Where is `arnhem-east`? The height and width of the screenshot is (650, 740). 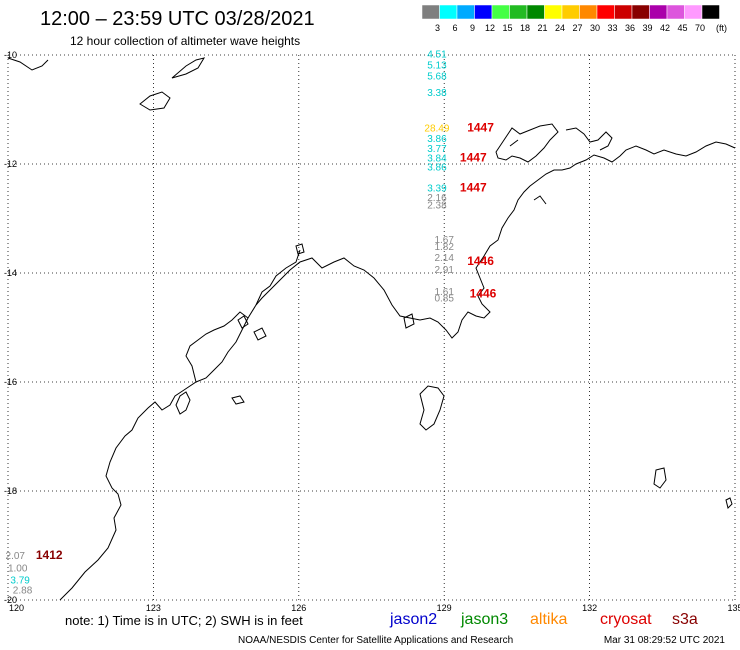 arnhem-east is located at coordinates (589, 139).